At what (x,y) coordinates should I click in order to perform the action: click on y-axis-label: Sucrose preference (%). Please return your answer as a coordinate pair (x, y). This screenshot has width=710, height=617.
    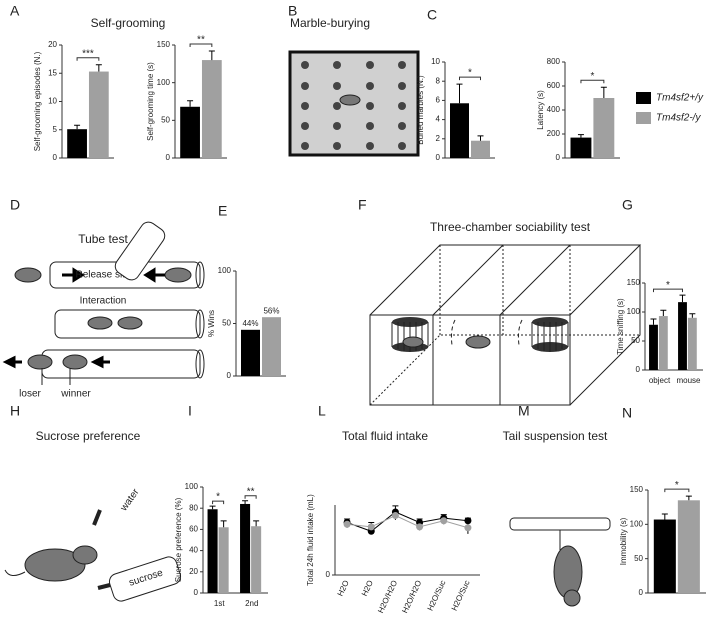
    Looking at the image, I should click on (178, 539).